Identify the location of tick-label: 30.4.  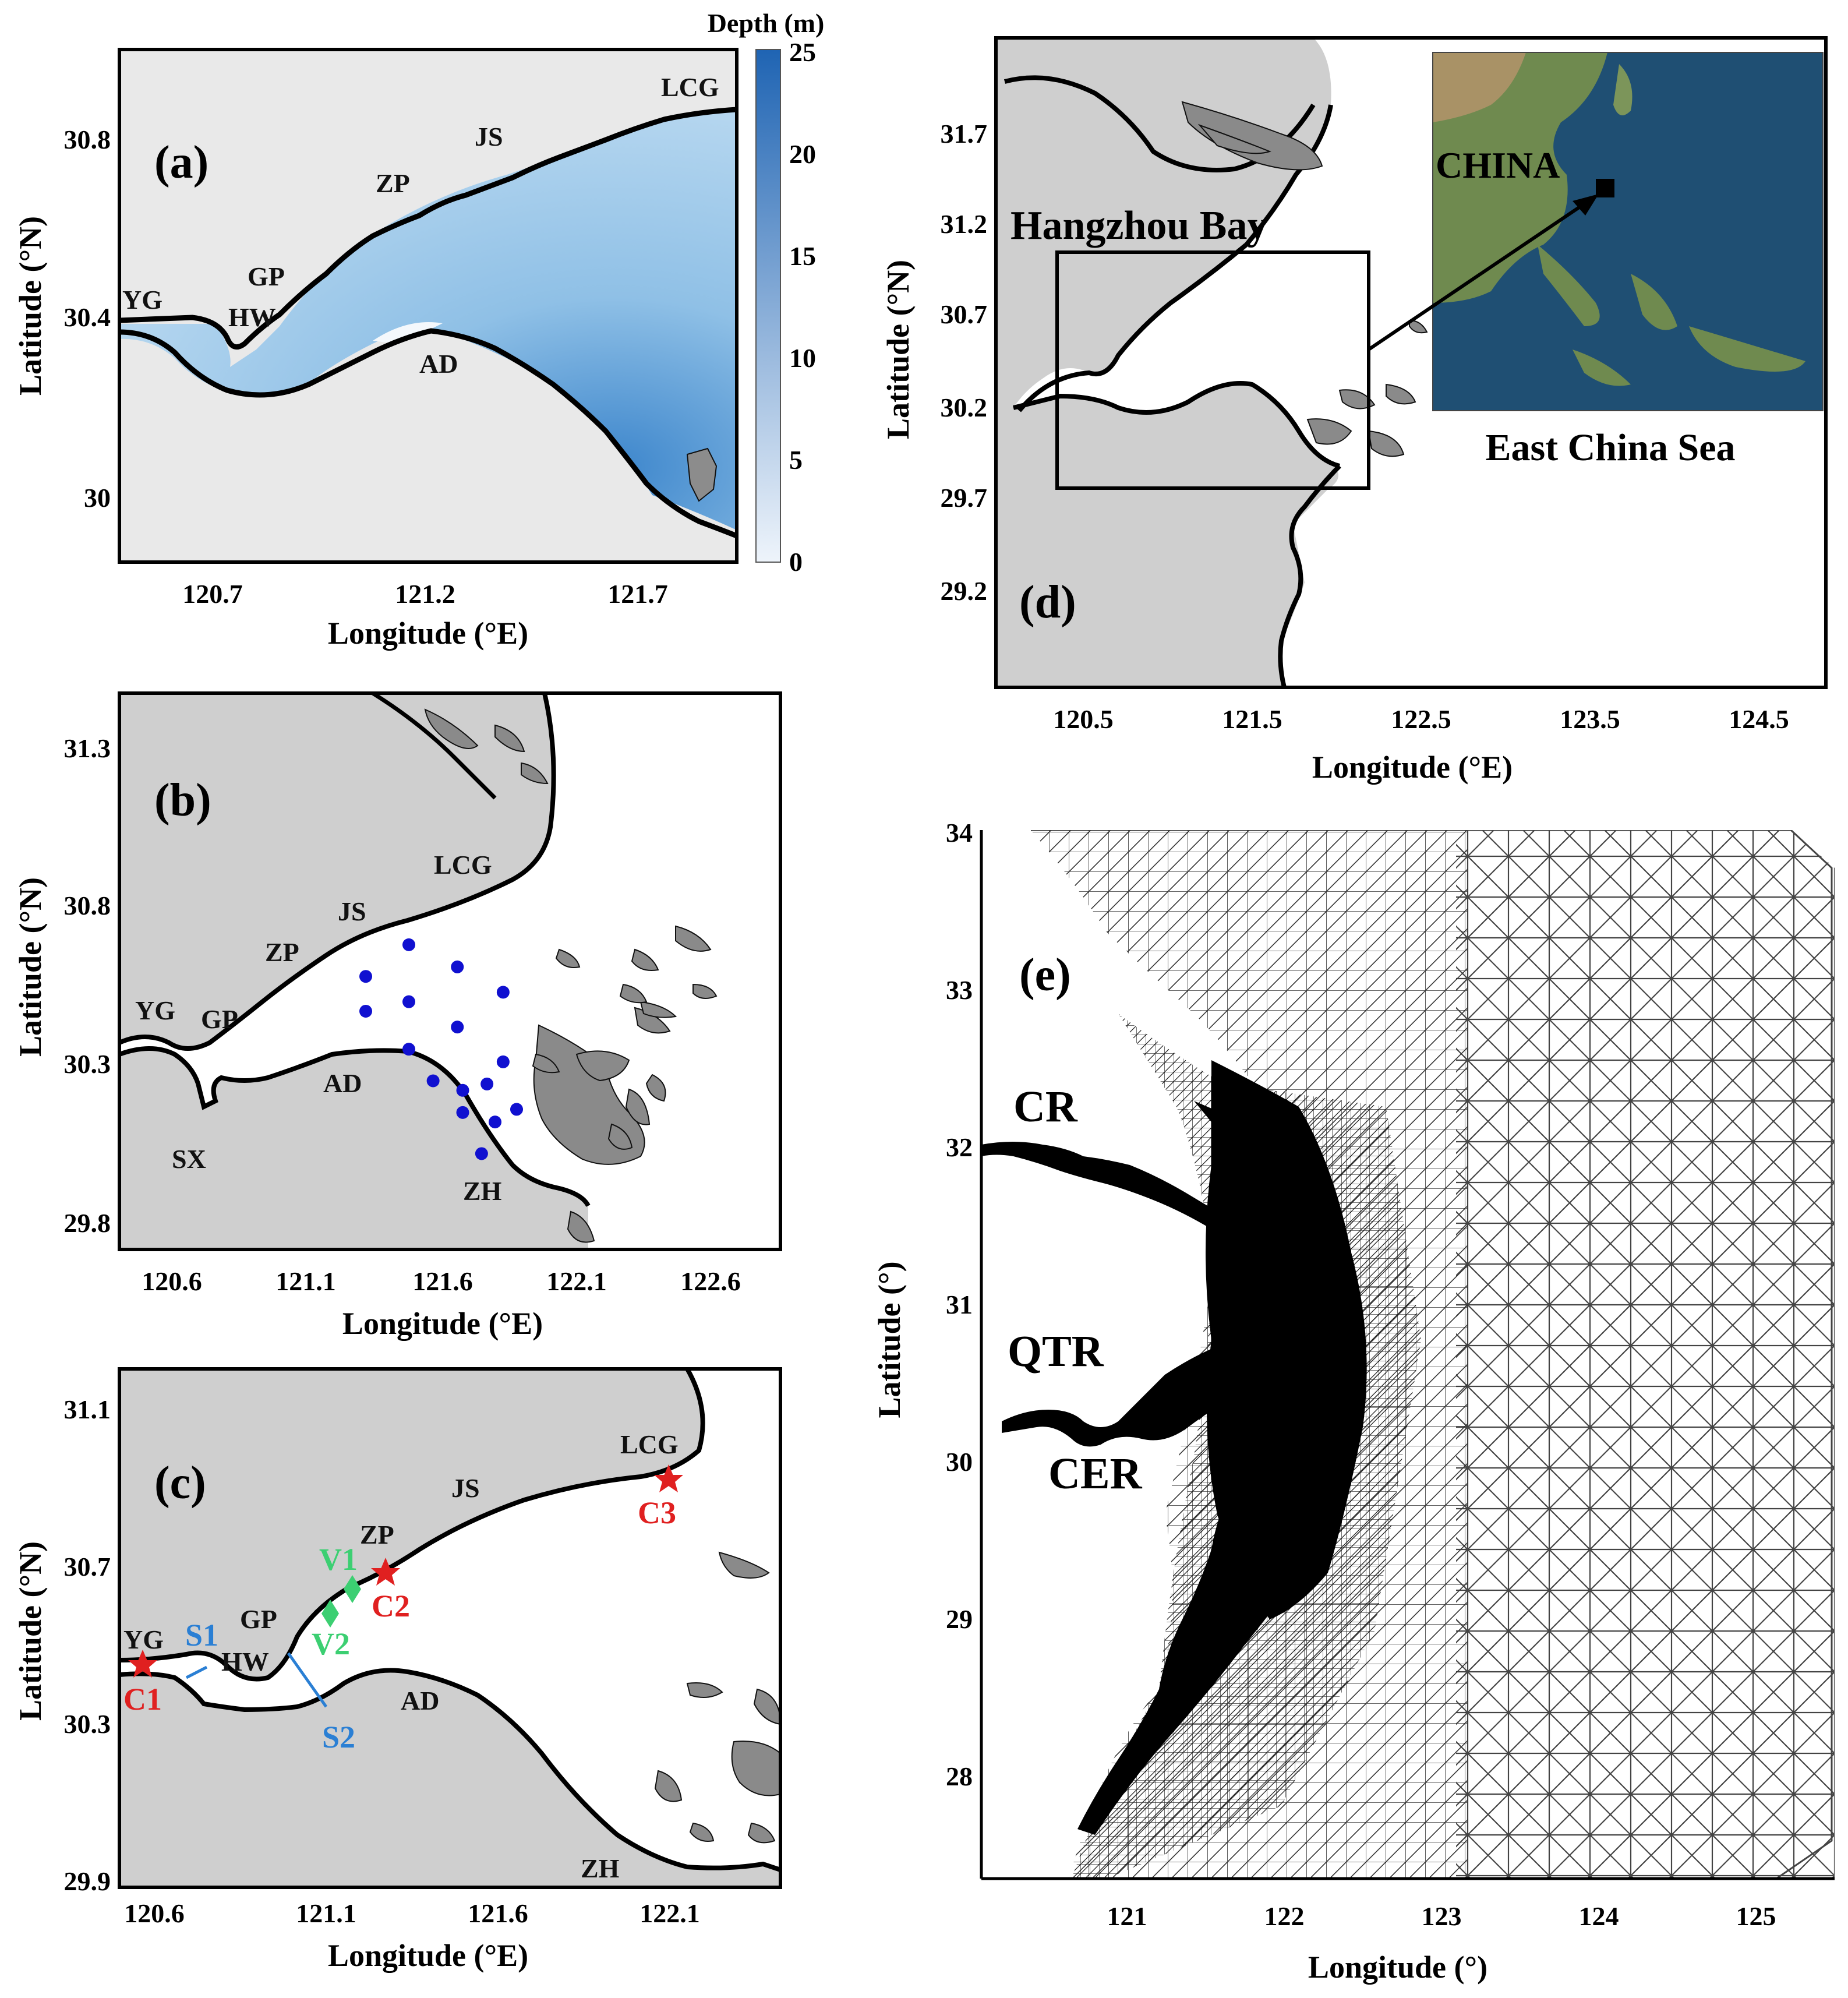
(87, 317).